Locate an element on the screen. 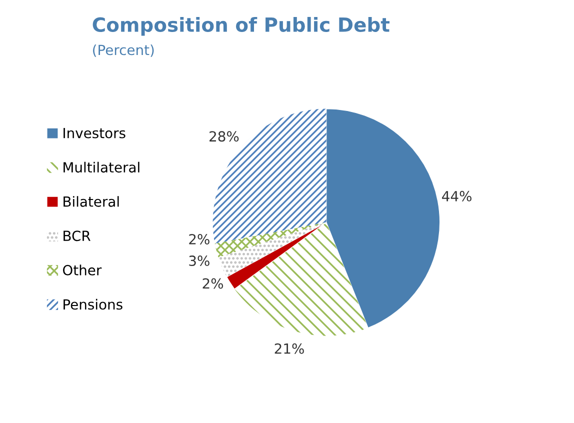  data-label: 3% is located at coordinates (199, 261).